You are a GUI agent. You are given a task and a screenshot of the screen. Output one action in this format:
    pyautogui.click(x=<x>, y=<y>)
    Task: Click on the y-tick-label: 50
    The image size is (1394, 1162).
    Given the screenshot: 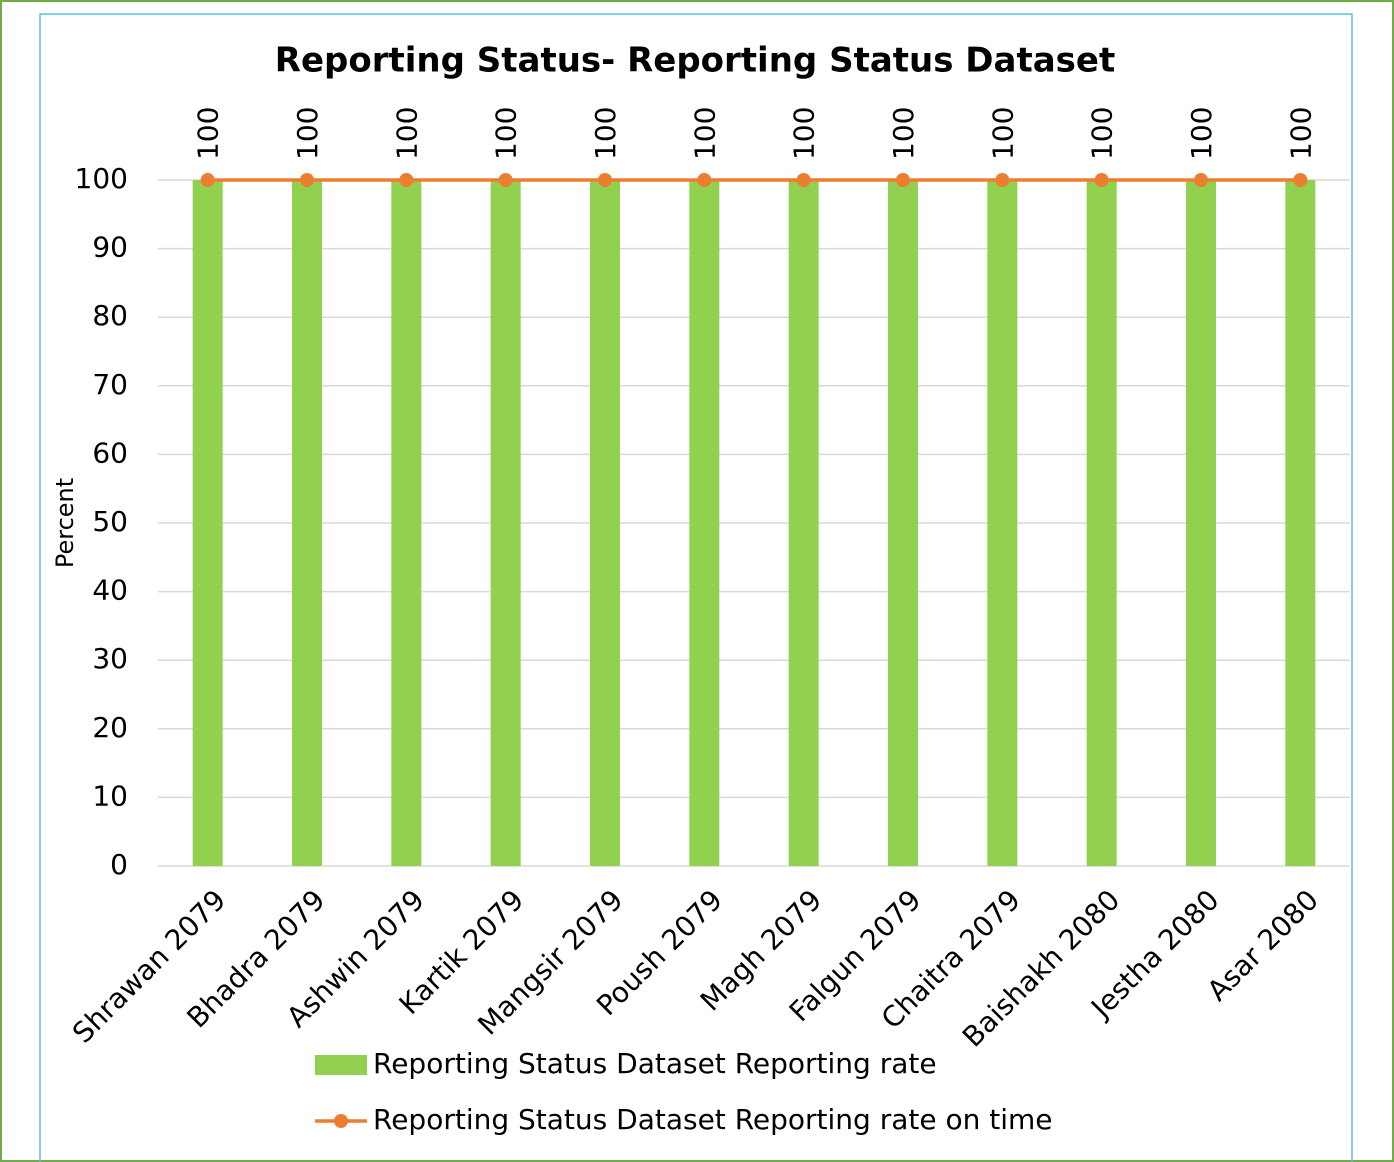 What is the action you would take?
    pyautogui.click(x=110, y=521)
    